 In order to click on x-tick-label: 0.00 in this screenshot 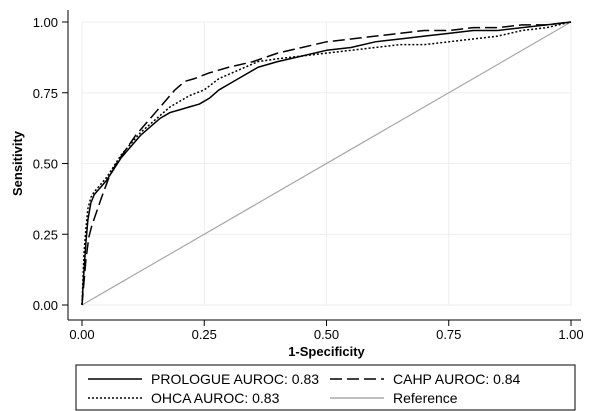, I will do `click(81, 334)`.